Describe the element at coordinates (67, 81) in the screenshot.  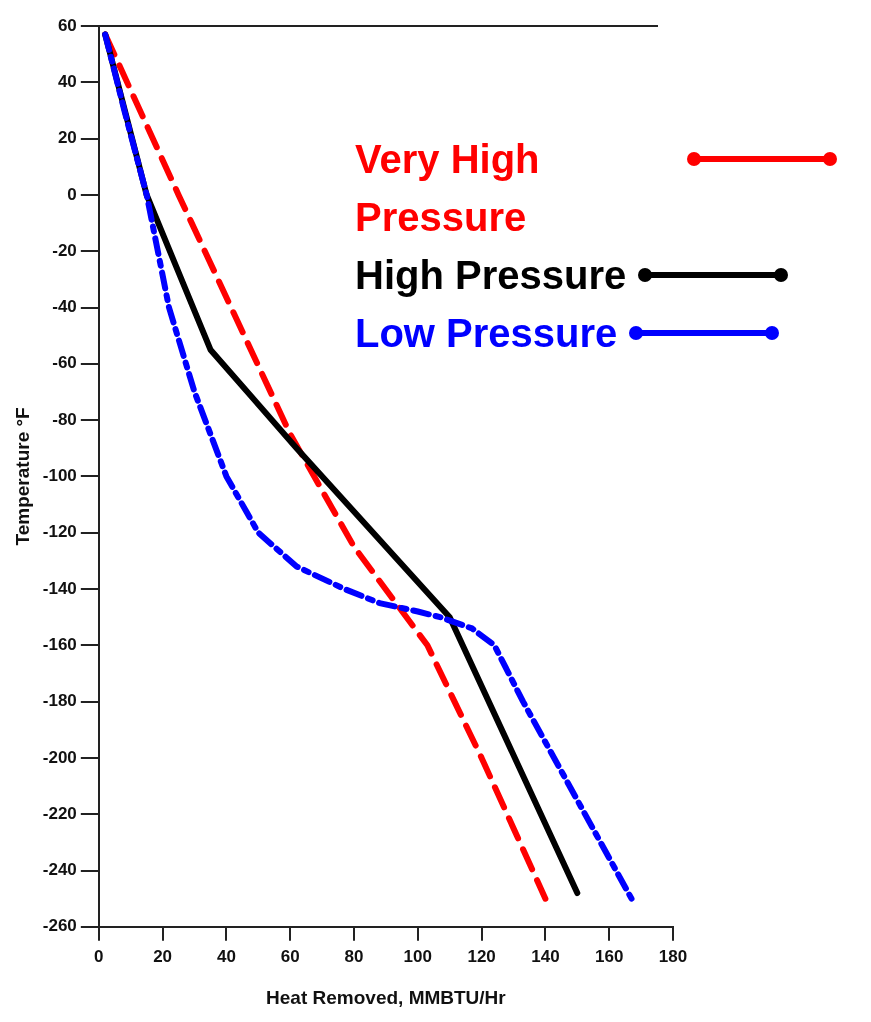
I see `y-tick-label: 40` at that location.